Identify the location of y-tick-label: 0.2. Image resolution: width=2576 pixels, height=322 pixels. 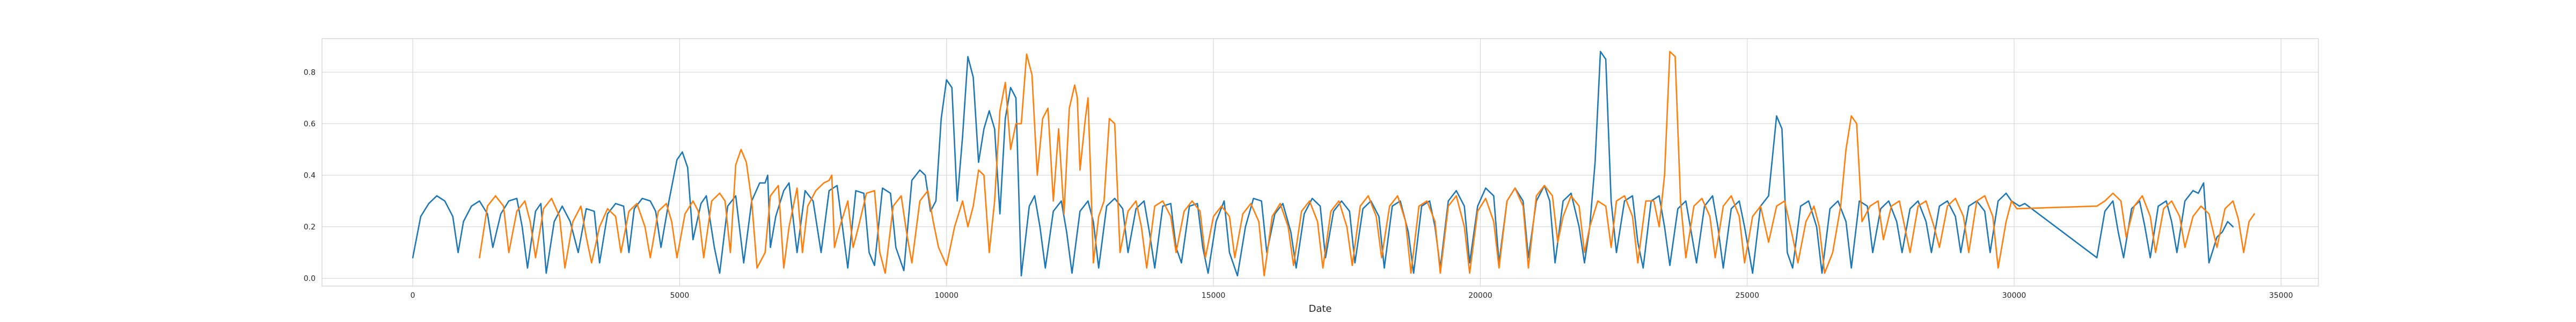
(310, 227).